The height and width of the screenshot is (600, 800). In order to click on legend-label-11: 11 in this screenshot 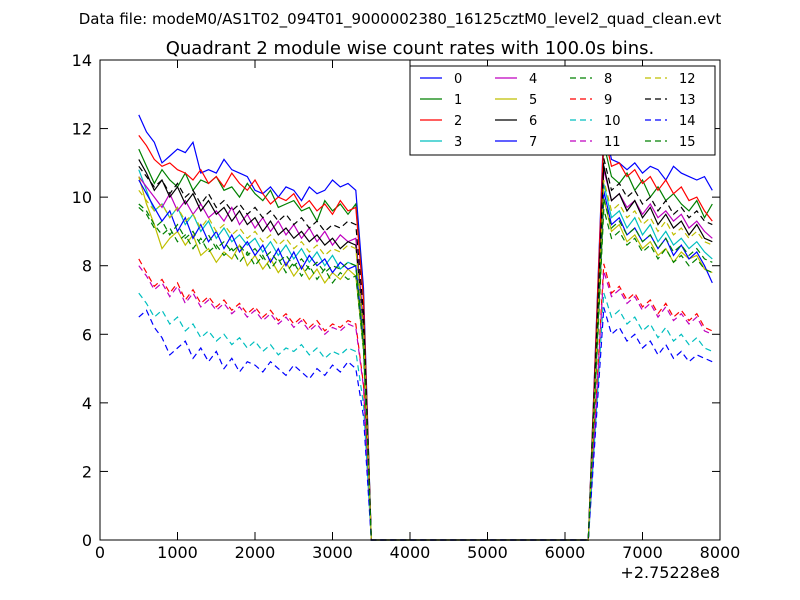, I will do `click(612, 142)`.